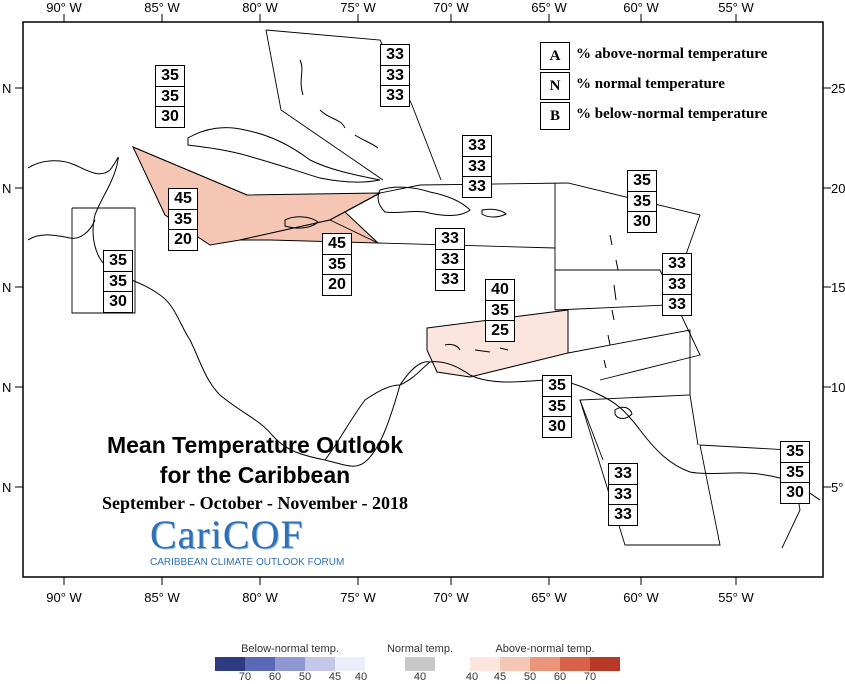 The height and width of the screenshot is (684, 845). Describe the element at coordinates (623, 412) in the screenshot. I see `coast-trinidad` at that location.